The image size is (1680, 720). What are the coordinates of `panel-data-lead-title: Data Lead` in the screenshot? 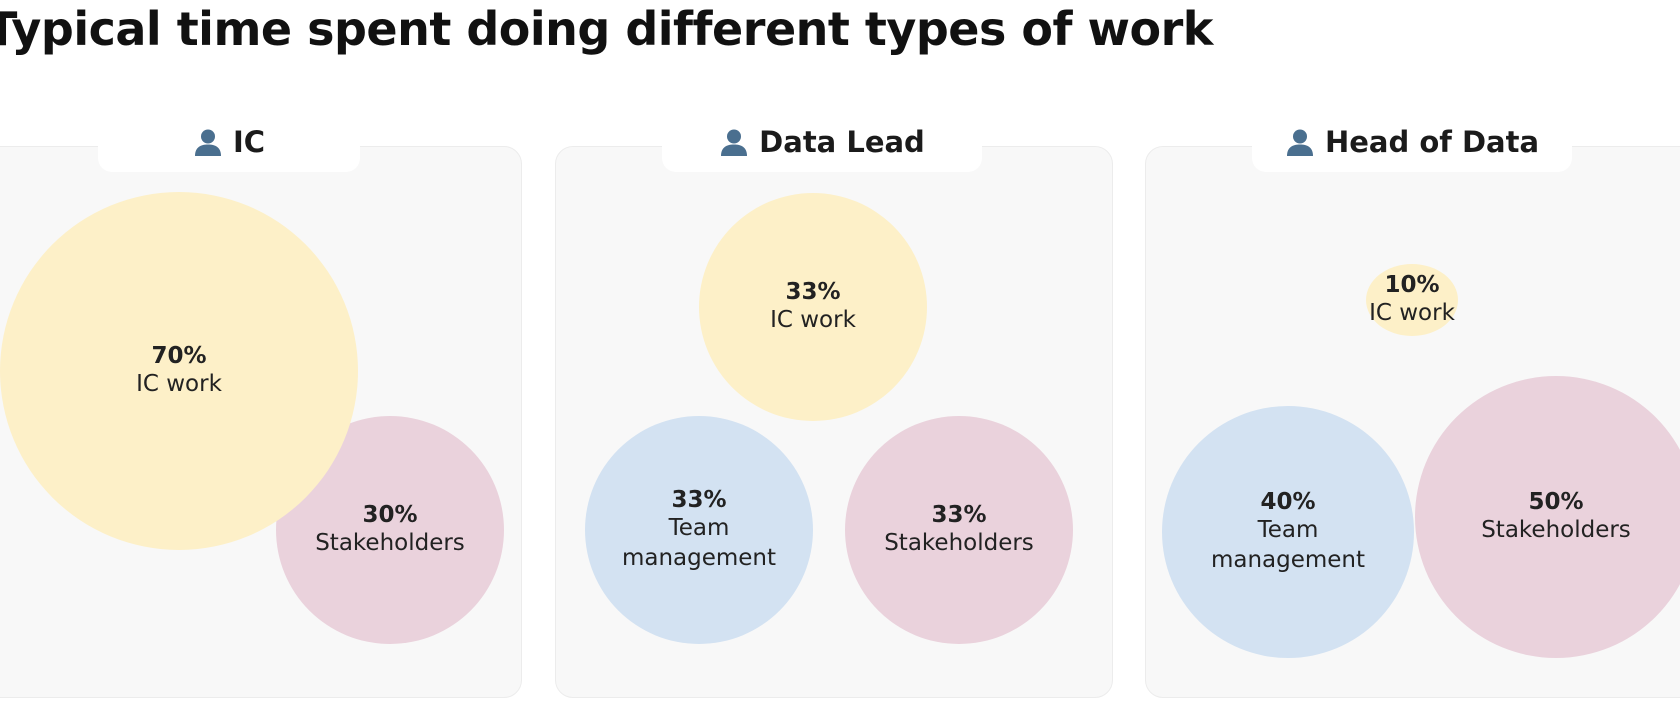 It's located at (842, 142).